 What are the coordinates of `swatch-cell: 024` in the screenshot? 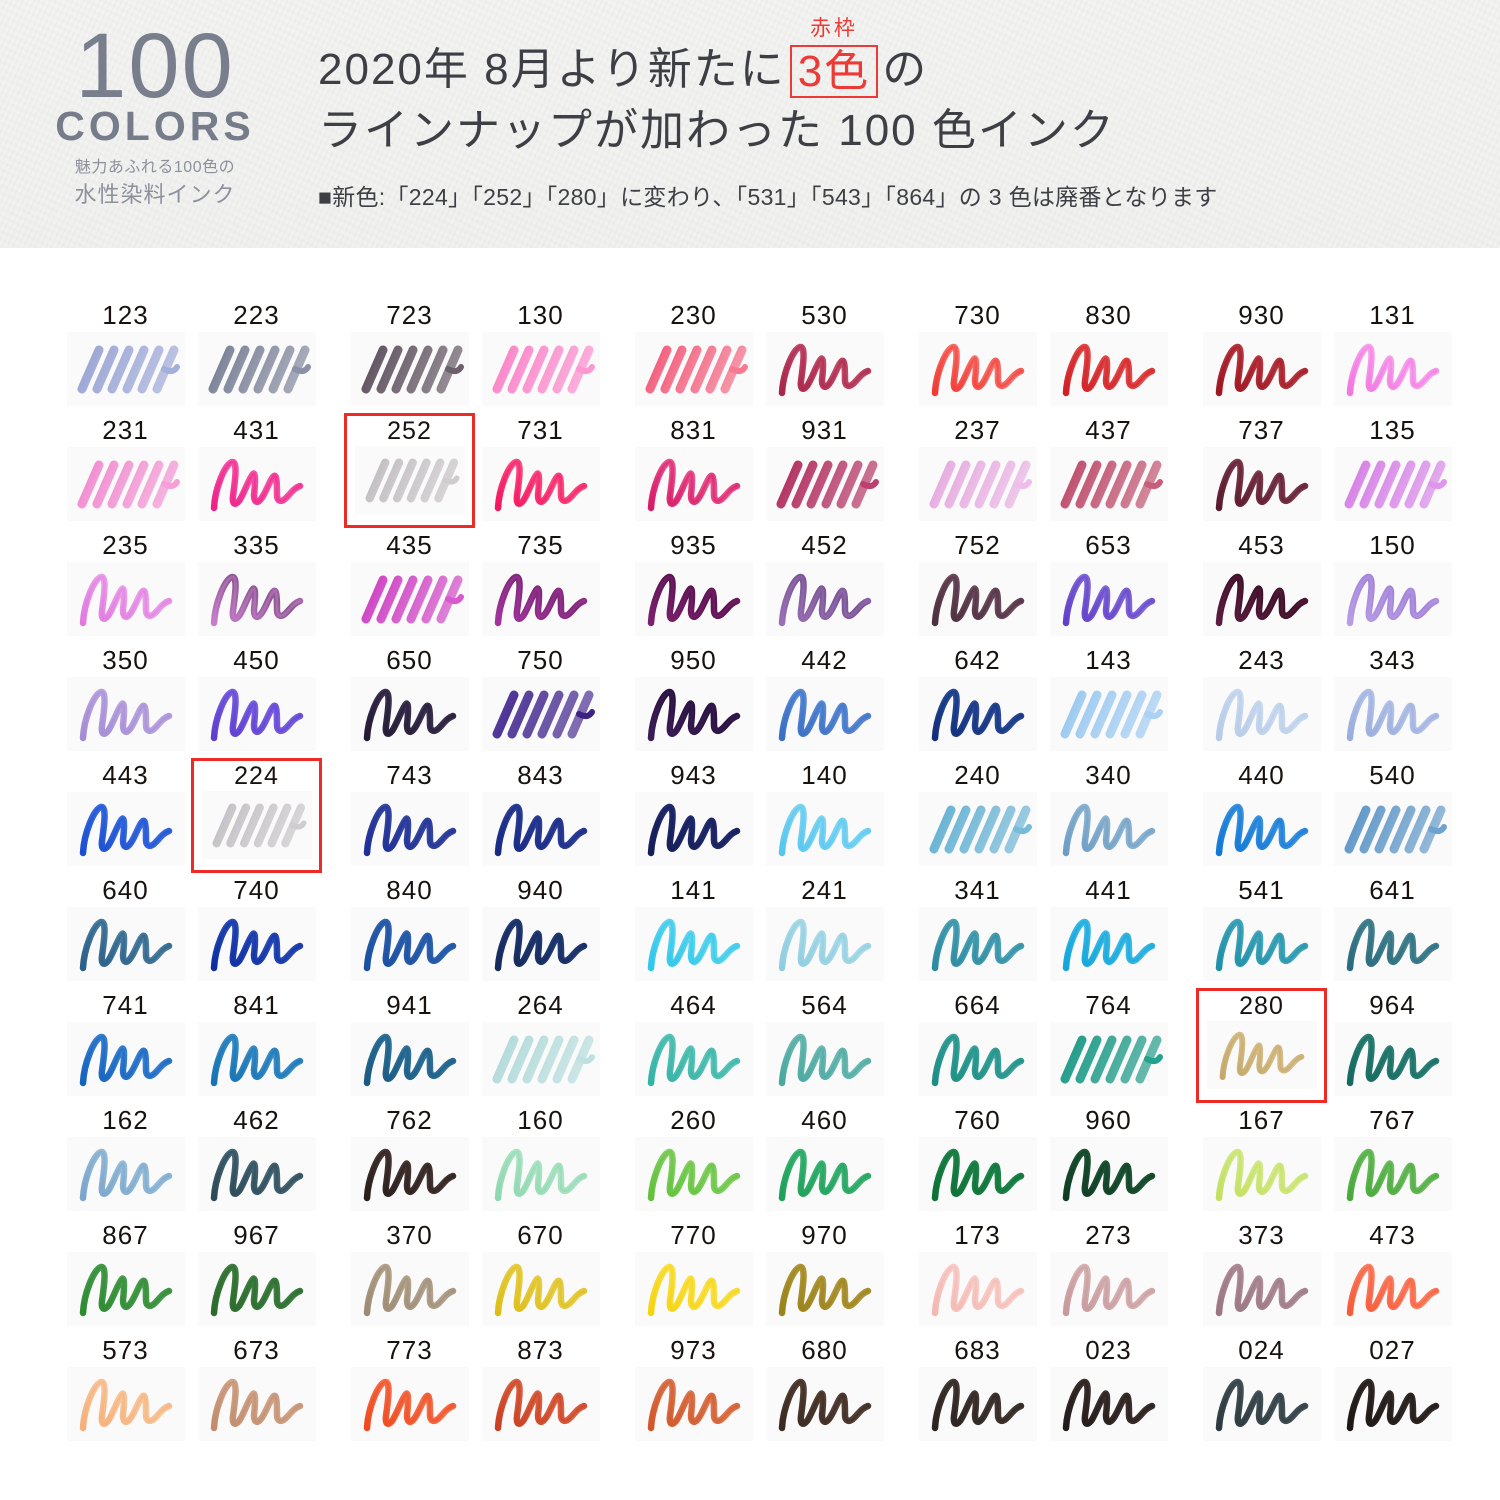 It's located at (1261, 1390).